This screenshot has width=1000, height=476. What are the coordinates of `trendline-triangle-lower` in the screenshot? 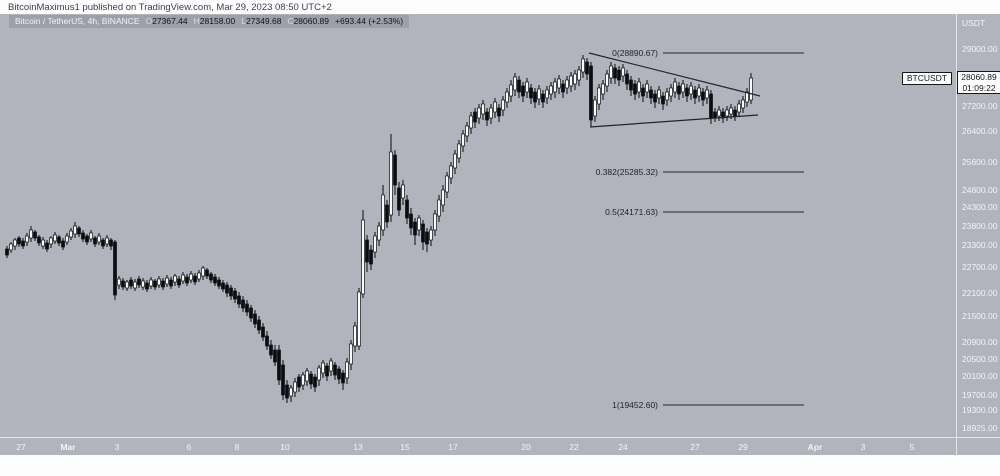 It's located at (674, 121).